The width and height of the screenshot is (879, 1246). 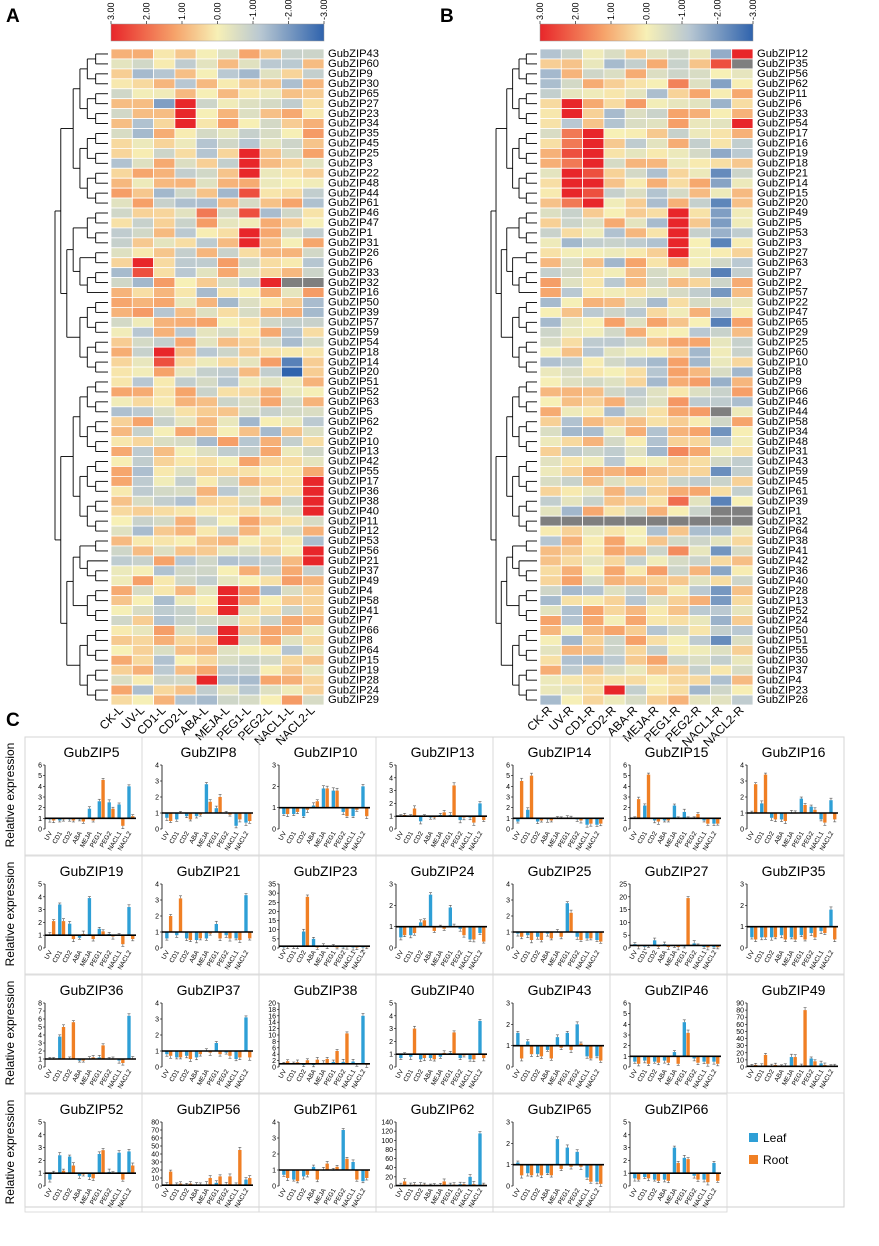 What do you see at coordinates (782, 631) in the screenshot?
I see `heatmap-row-label: GubZIP50` at bounding box center [782, 631].